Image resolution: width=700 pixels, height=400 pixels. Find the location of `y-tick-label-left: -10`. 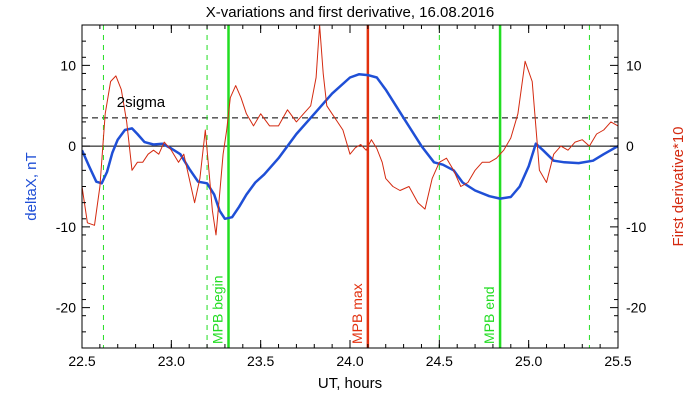

y-tick-label-left: -10 is located at coordinates (66, 227).